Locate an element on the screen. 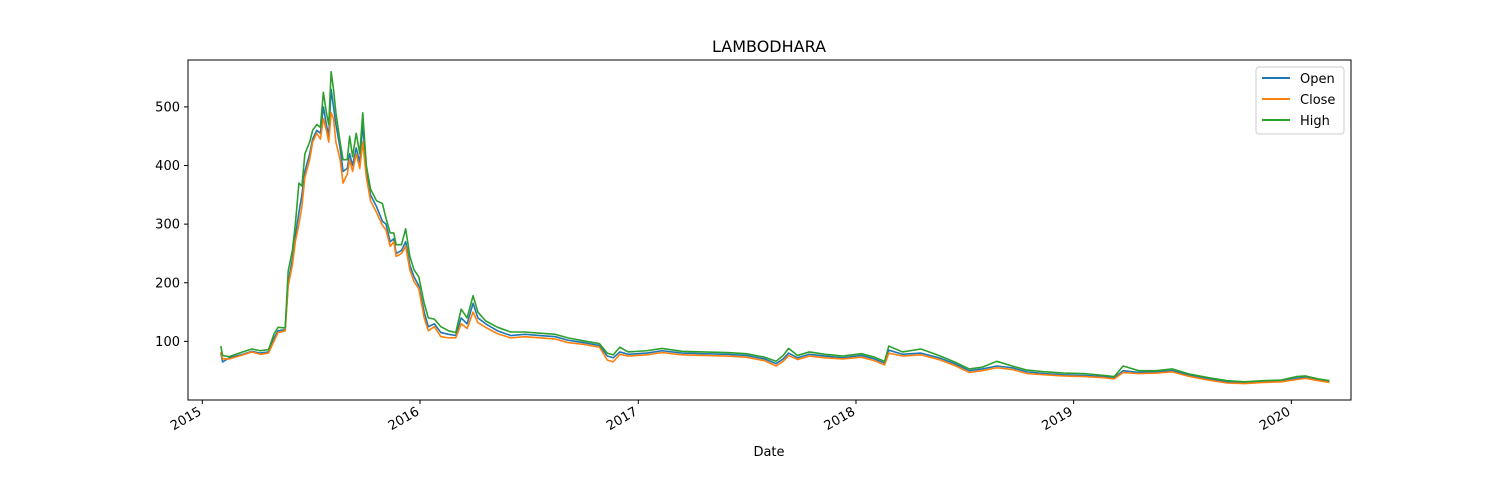  x-tick-label: 2018 is located at coordinates (840, 419).